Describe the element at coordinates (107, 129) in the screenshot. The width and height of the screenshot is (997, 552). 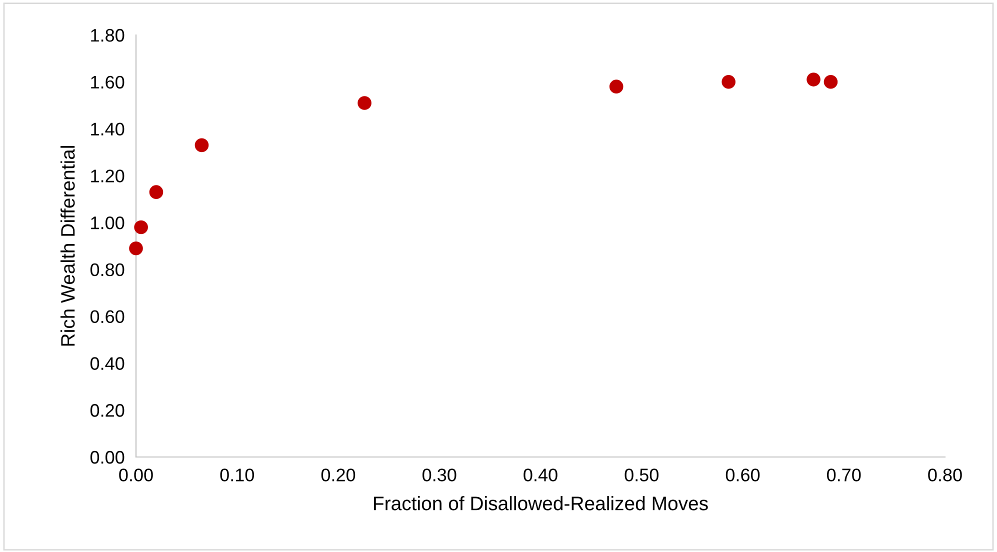
I see `y-tick-label: 1.40` at that location.